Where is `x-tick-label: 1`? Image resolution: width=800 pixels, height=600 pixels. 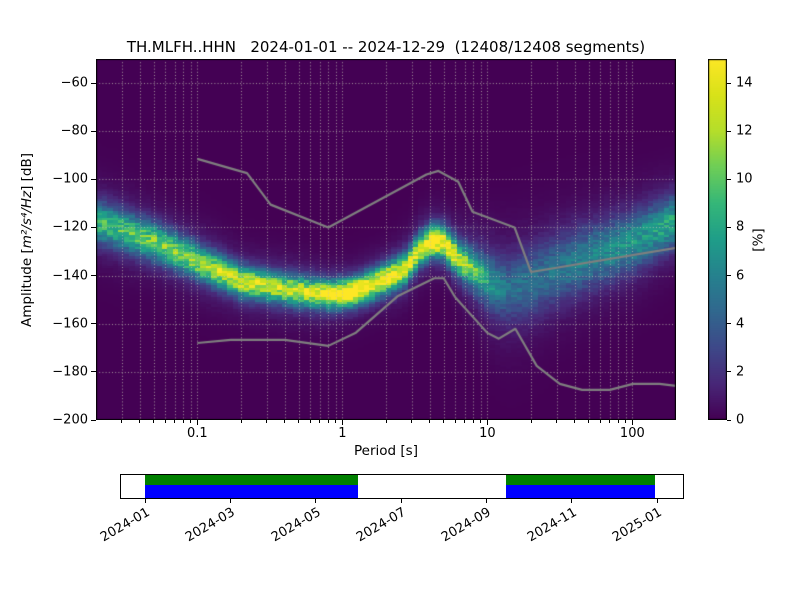 x-tick-label: 1 is located at coordinates (342, 433).